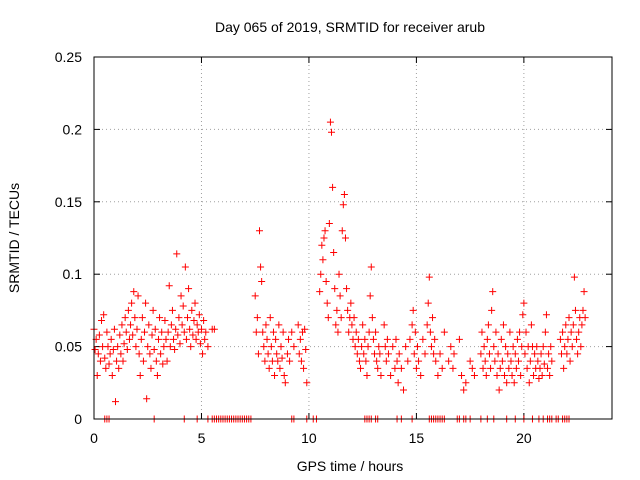 The image size is (640, 480). I want to click on y-tick-label: 0.05, so click(68, 347).